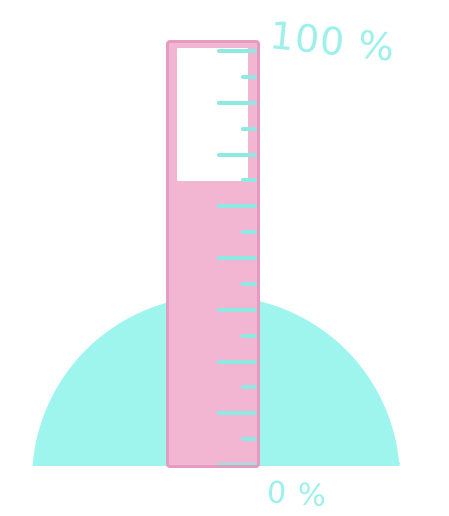  Describe the element at coordinates (297, 495) in the screenshot. I see `min-percent-label: 0 %` at that location.